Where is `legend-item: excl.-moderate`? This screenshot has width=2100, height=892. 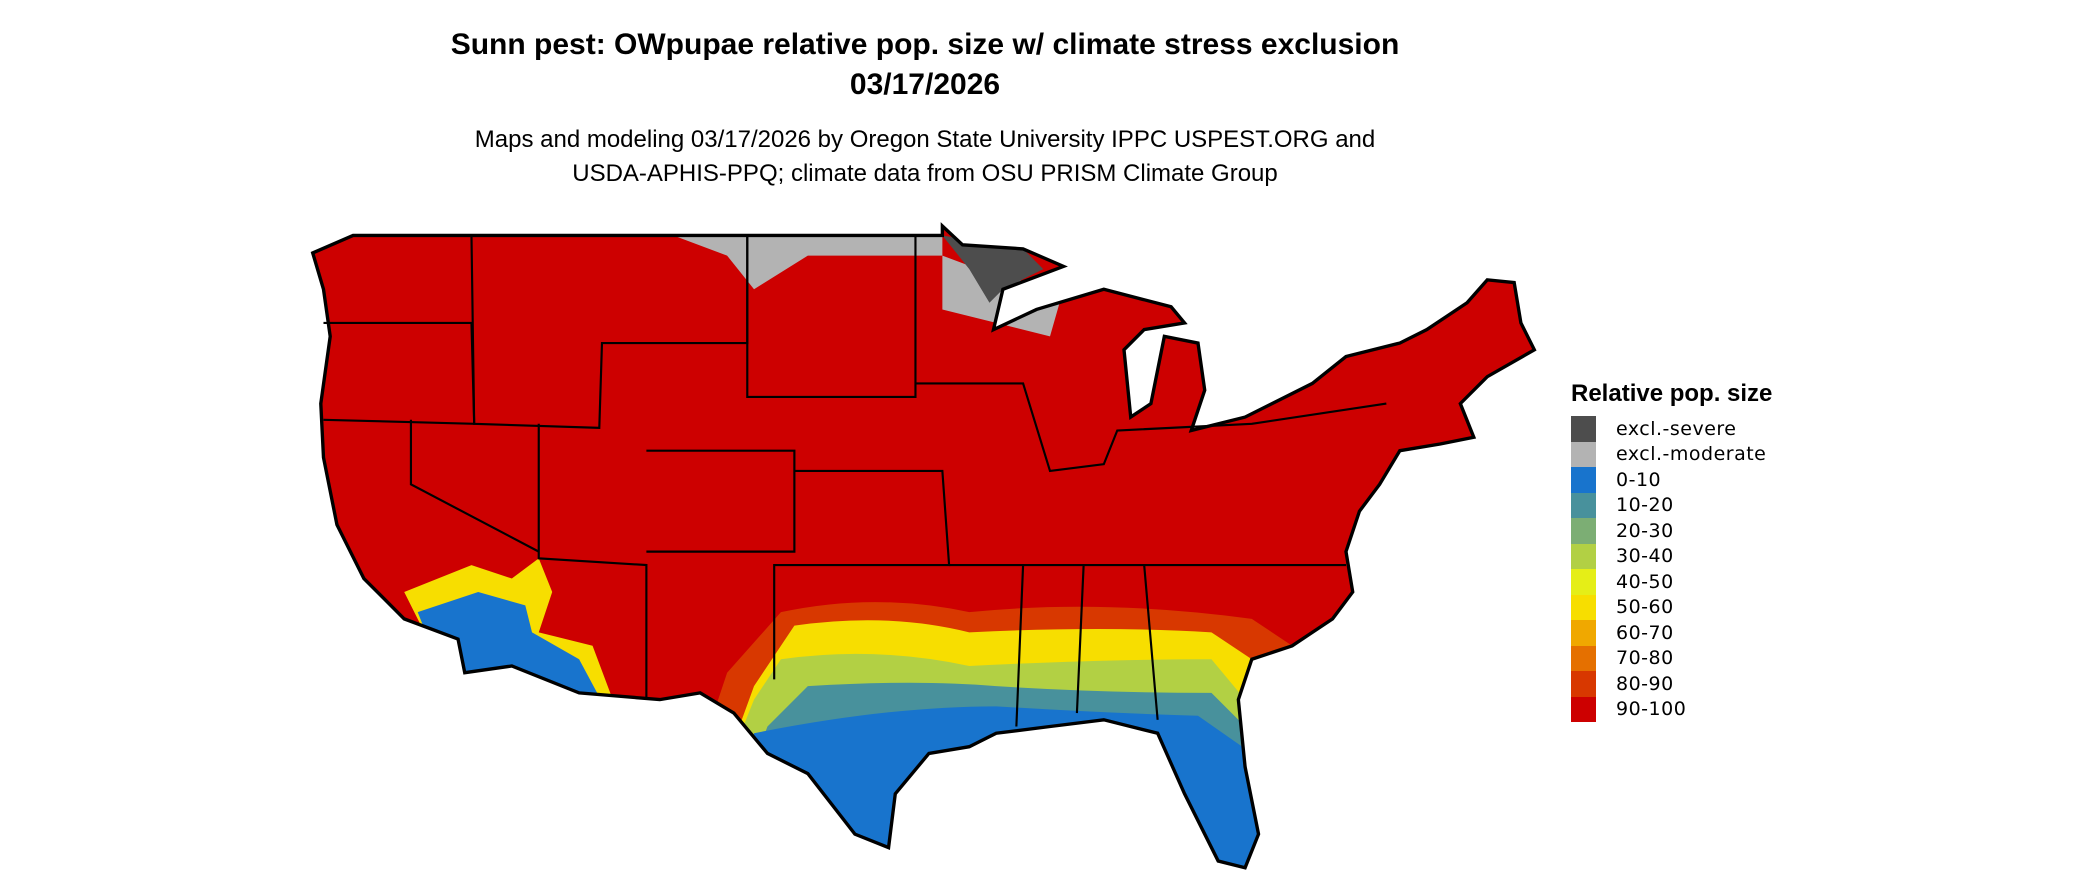
legend-item: excl.-moderate is located at coordinates (1671, 454).